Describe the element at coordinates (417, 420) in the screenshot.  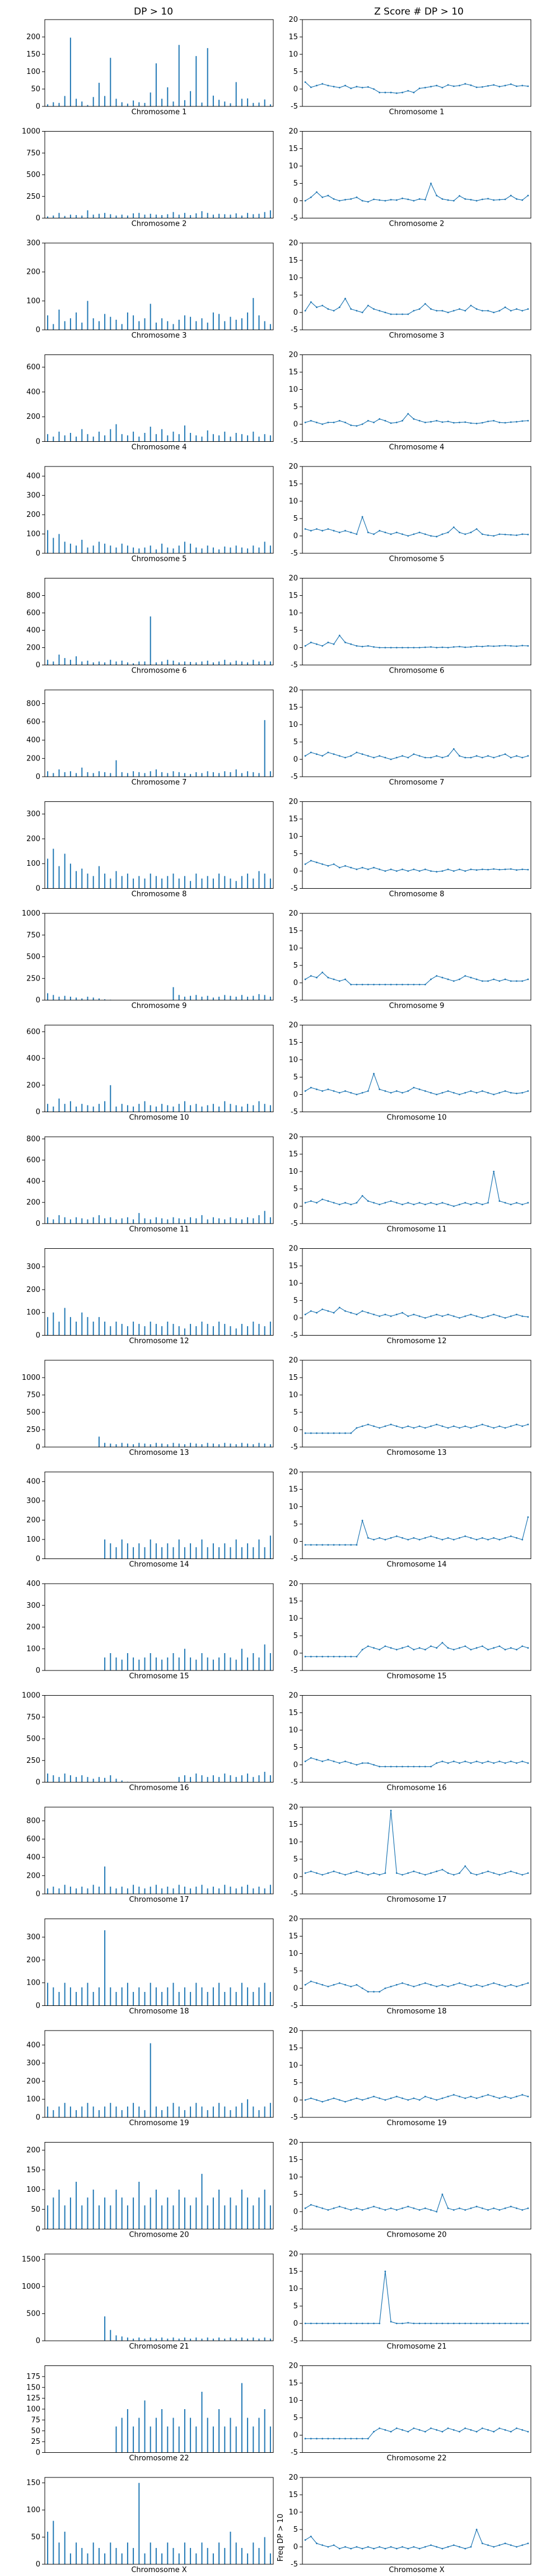
I see `series-line` at that location.